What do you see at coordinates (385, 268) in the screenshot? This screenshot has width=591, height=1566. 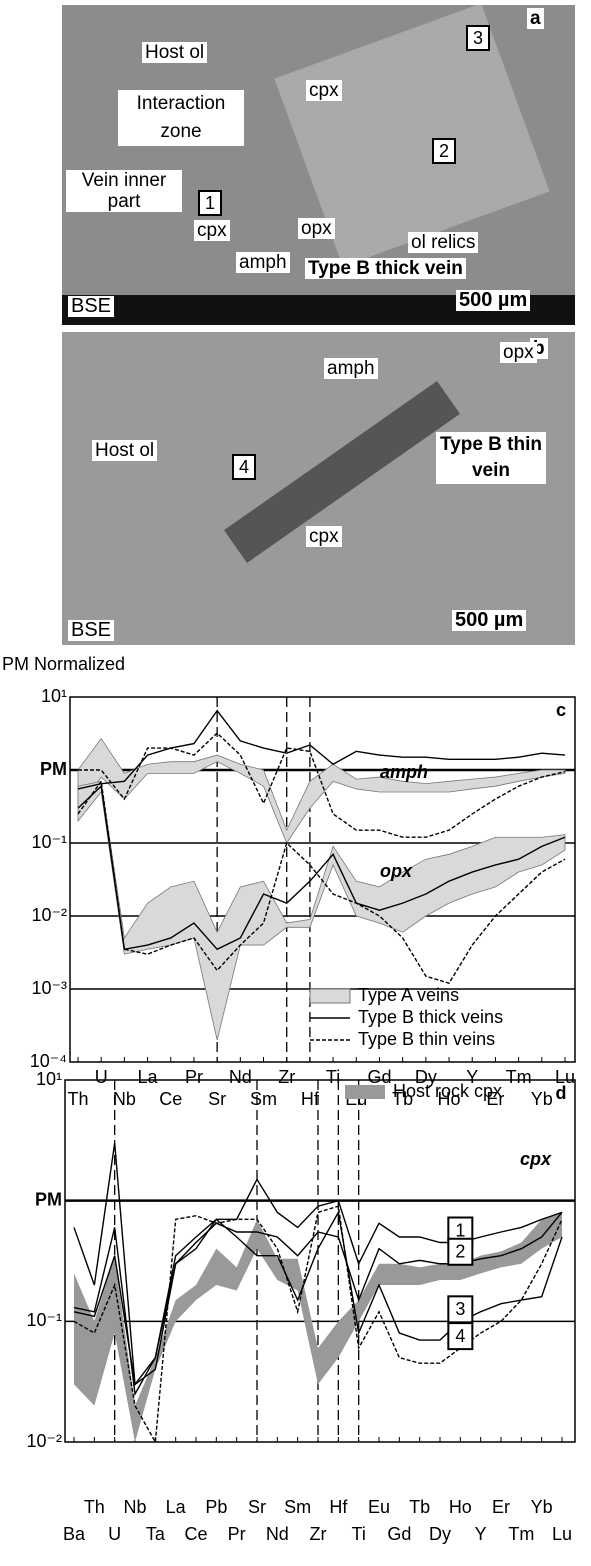 I see `label: Type B thick vein` at bounding box center [385, 268].